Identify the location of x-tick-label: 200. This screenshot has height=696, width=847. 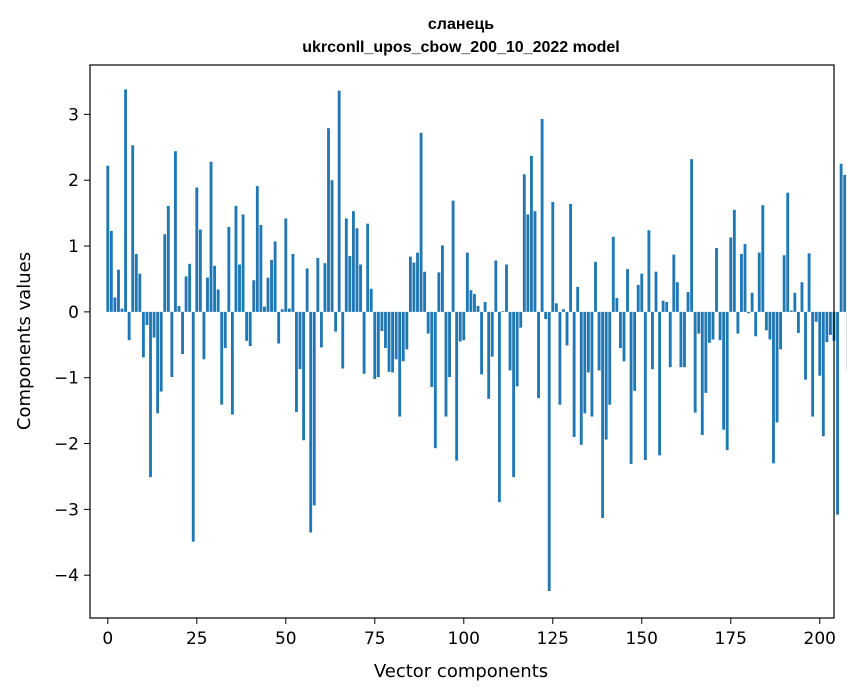
(820, 639).